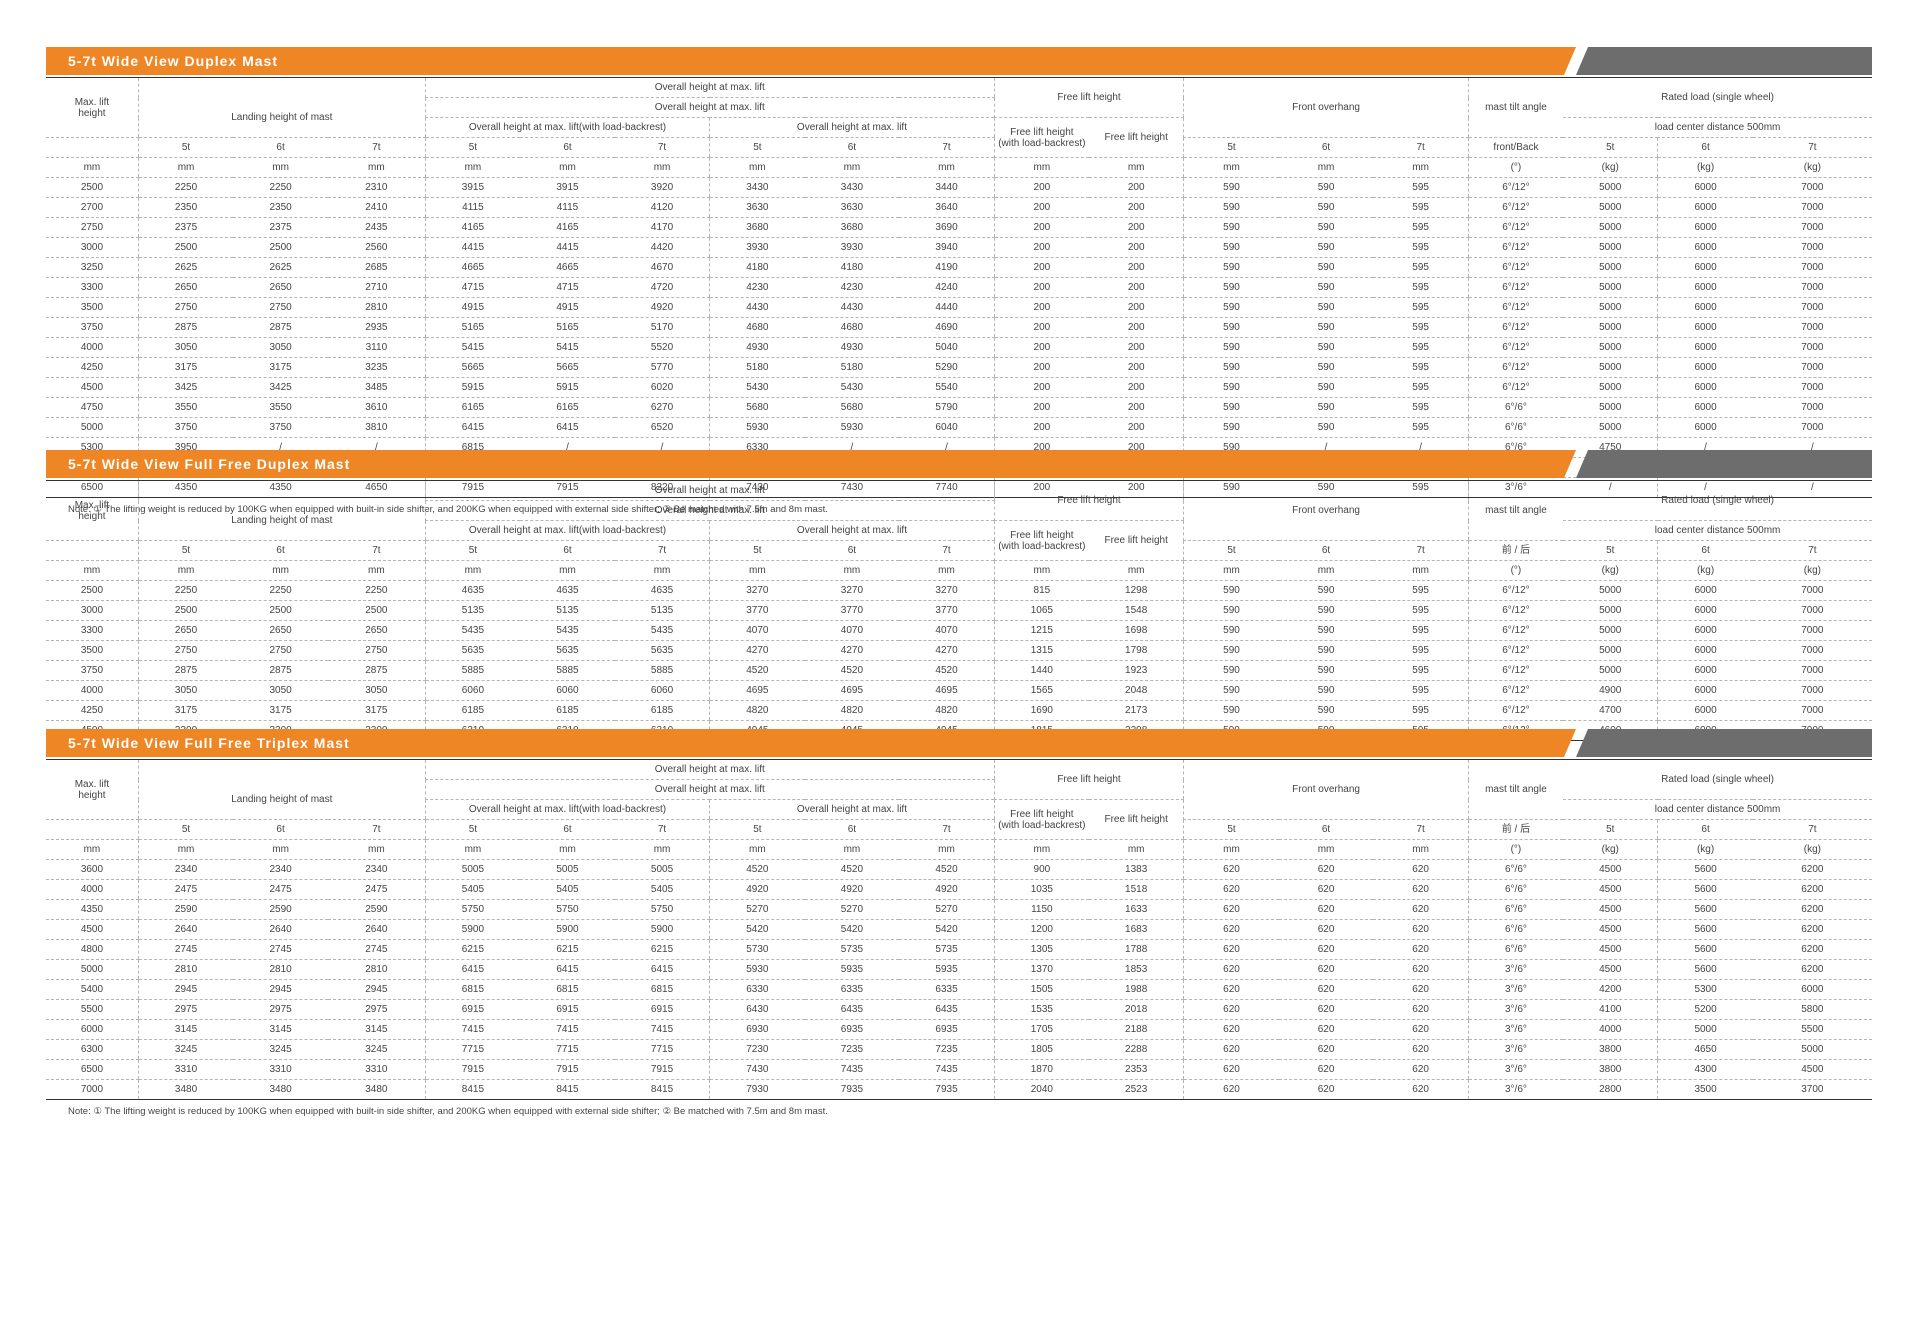 Image resolution: width=1920 pixels, height=1320 pixels. Describe the element at coordinates (1515, 347) in the screenshot. I see `table-cell: 6°/12°` at that location.